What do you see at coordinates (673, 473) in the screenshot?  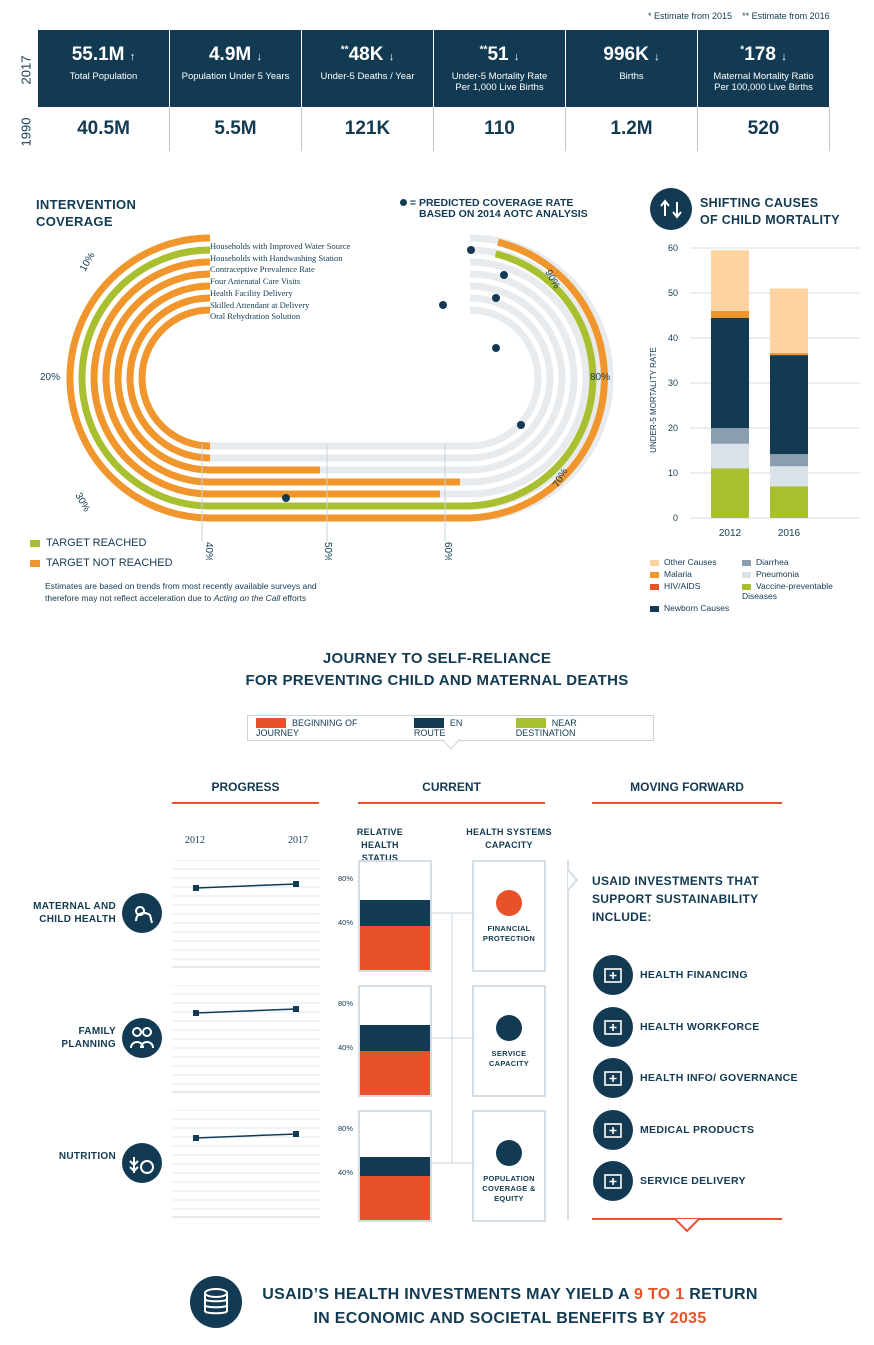 I see `y-tick-label: 10` at bounding box center [673, 473].